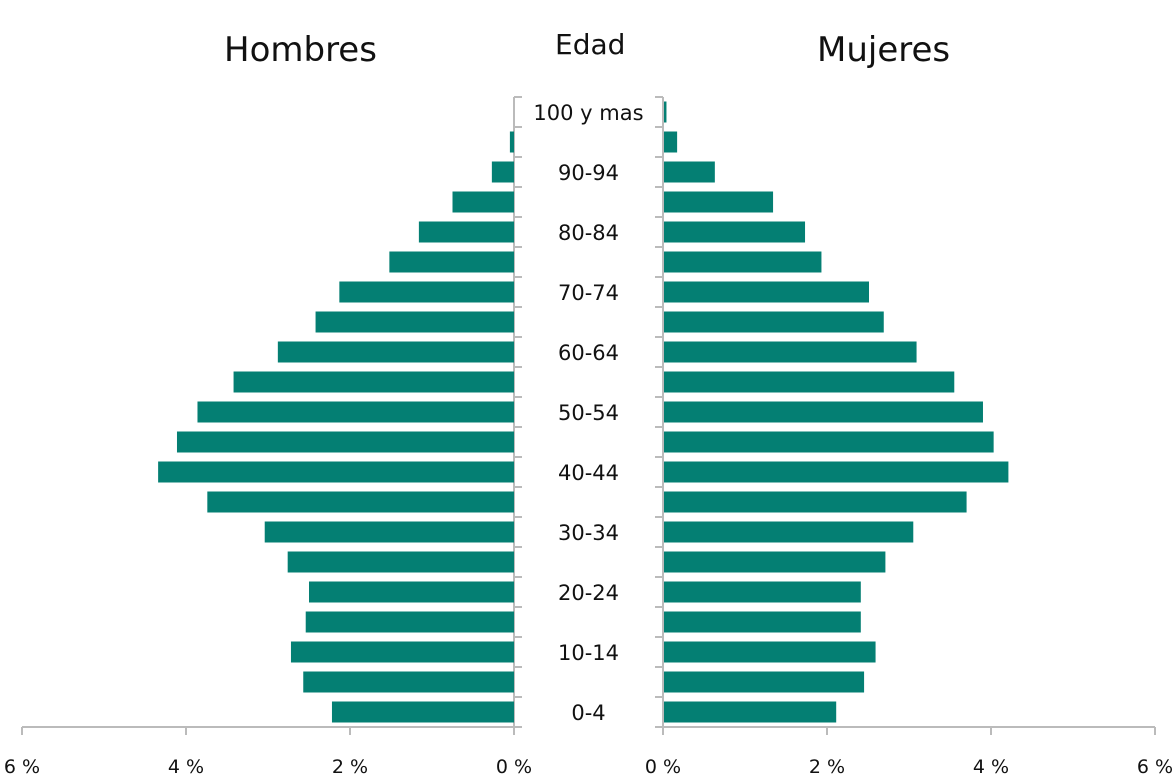 This screenshot has width=1173, height=783. I want to click on age-group-label: 60-64, so click(588, 353).